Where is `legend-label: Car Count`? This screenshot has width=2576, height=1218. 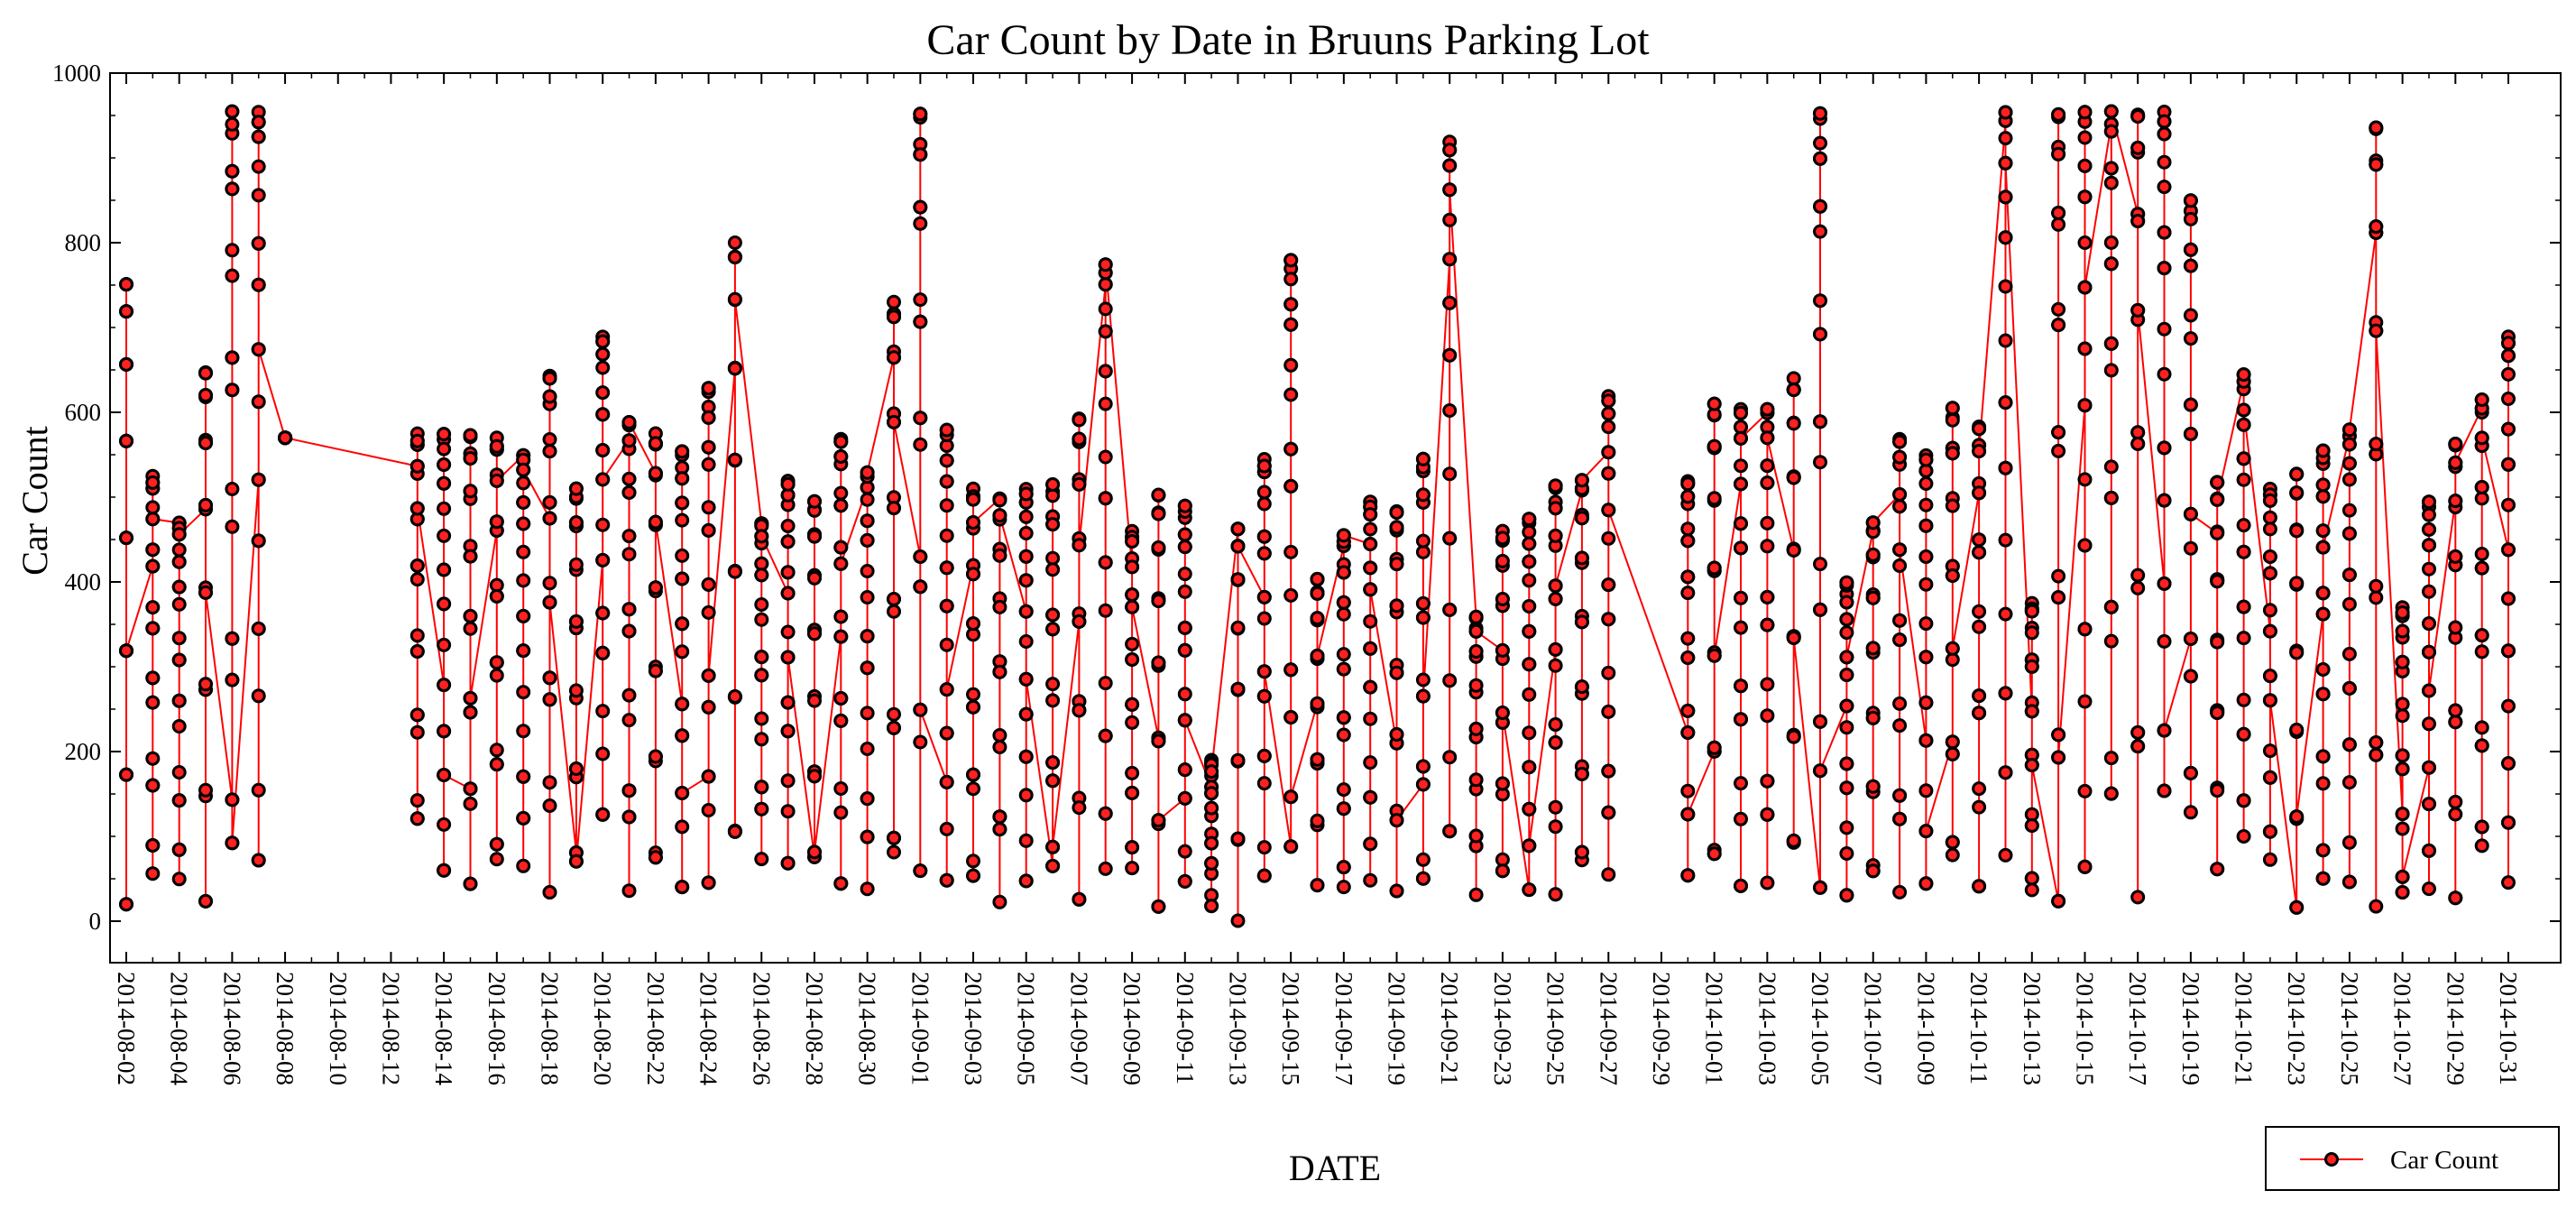 legend-label: Car Count is located at coordinates (2444, 1160).